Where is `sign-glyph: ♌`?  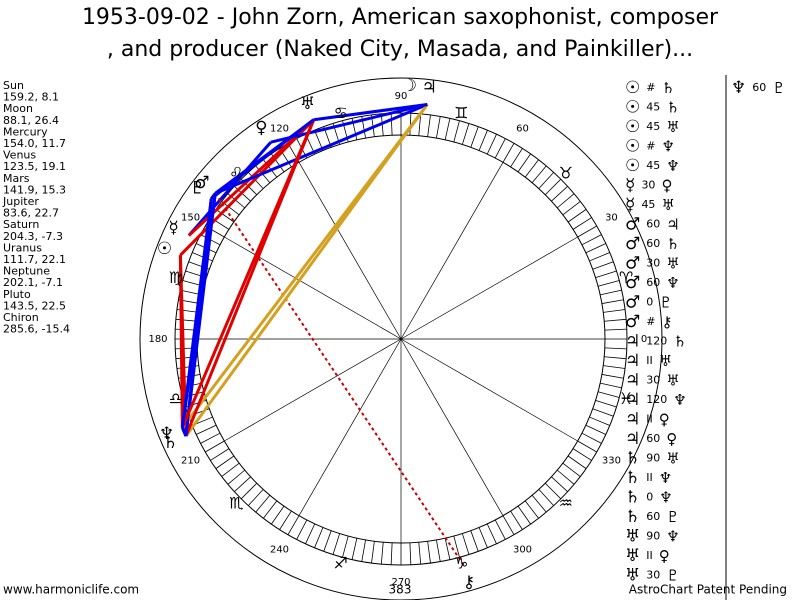 sign-glyph: ♌ is located at coordinates (236, 173).